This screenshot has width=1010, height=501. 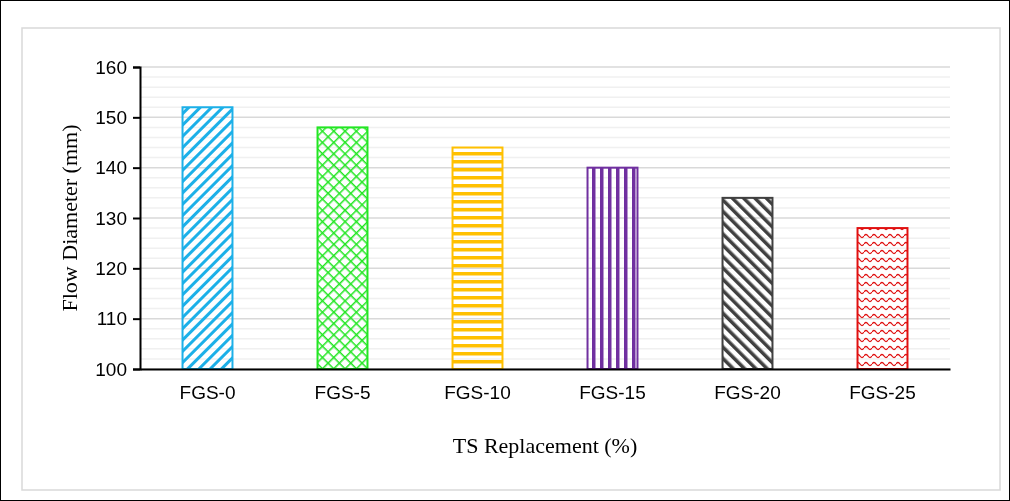 What do you see at coordinates (111, 168) in the screenshot?
I see `y-tick-label: 140` at bounding box center [111, 168].